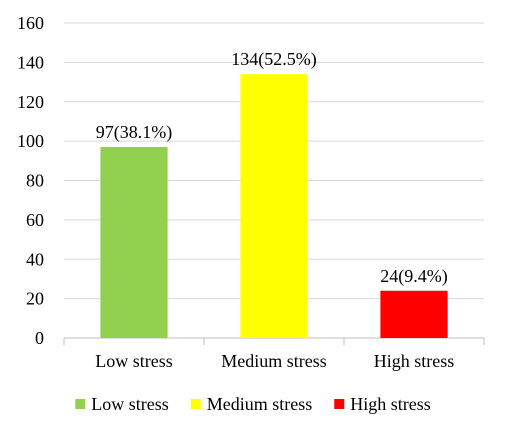  What do you see at coordinates (35, 181) in the screenshot?
I see `y-tick-label: 80` at bounding box center [35, 181].